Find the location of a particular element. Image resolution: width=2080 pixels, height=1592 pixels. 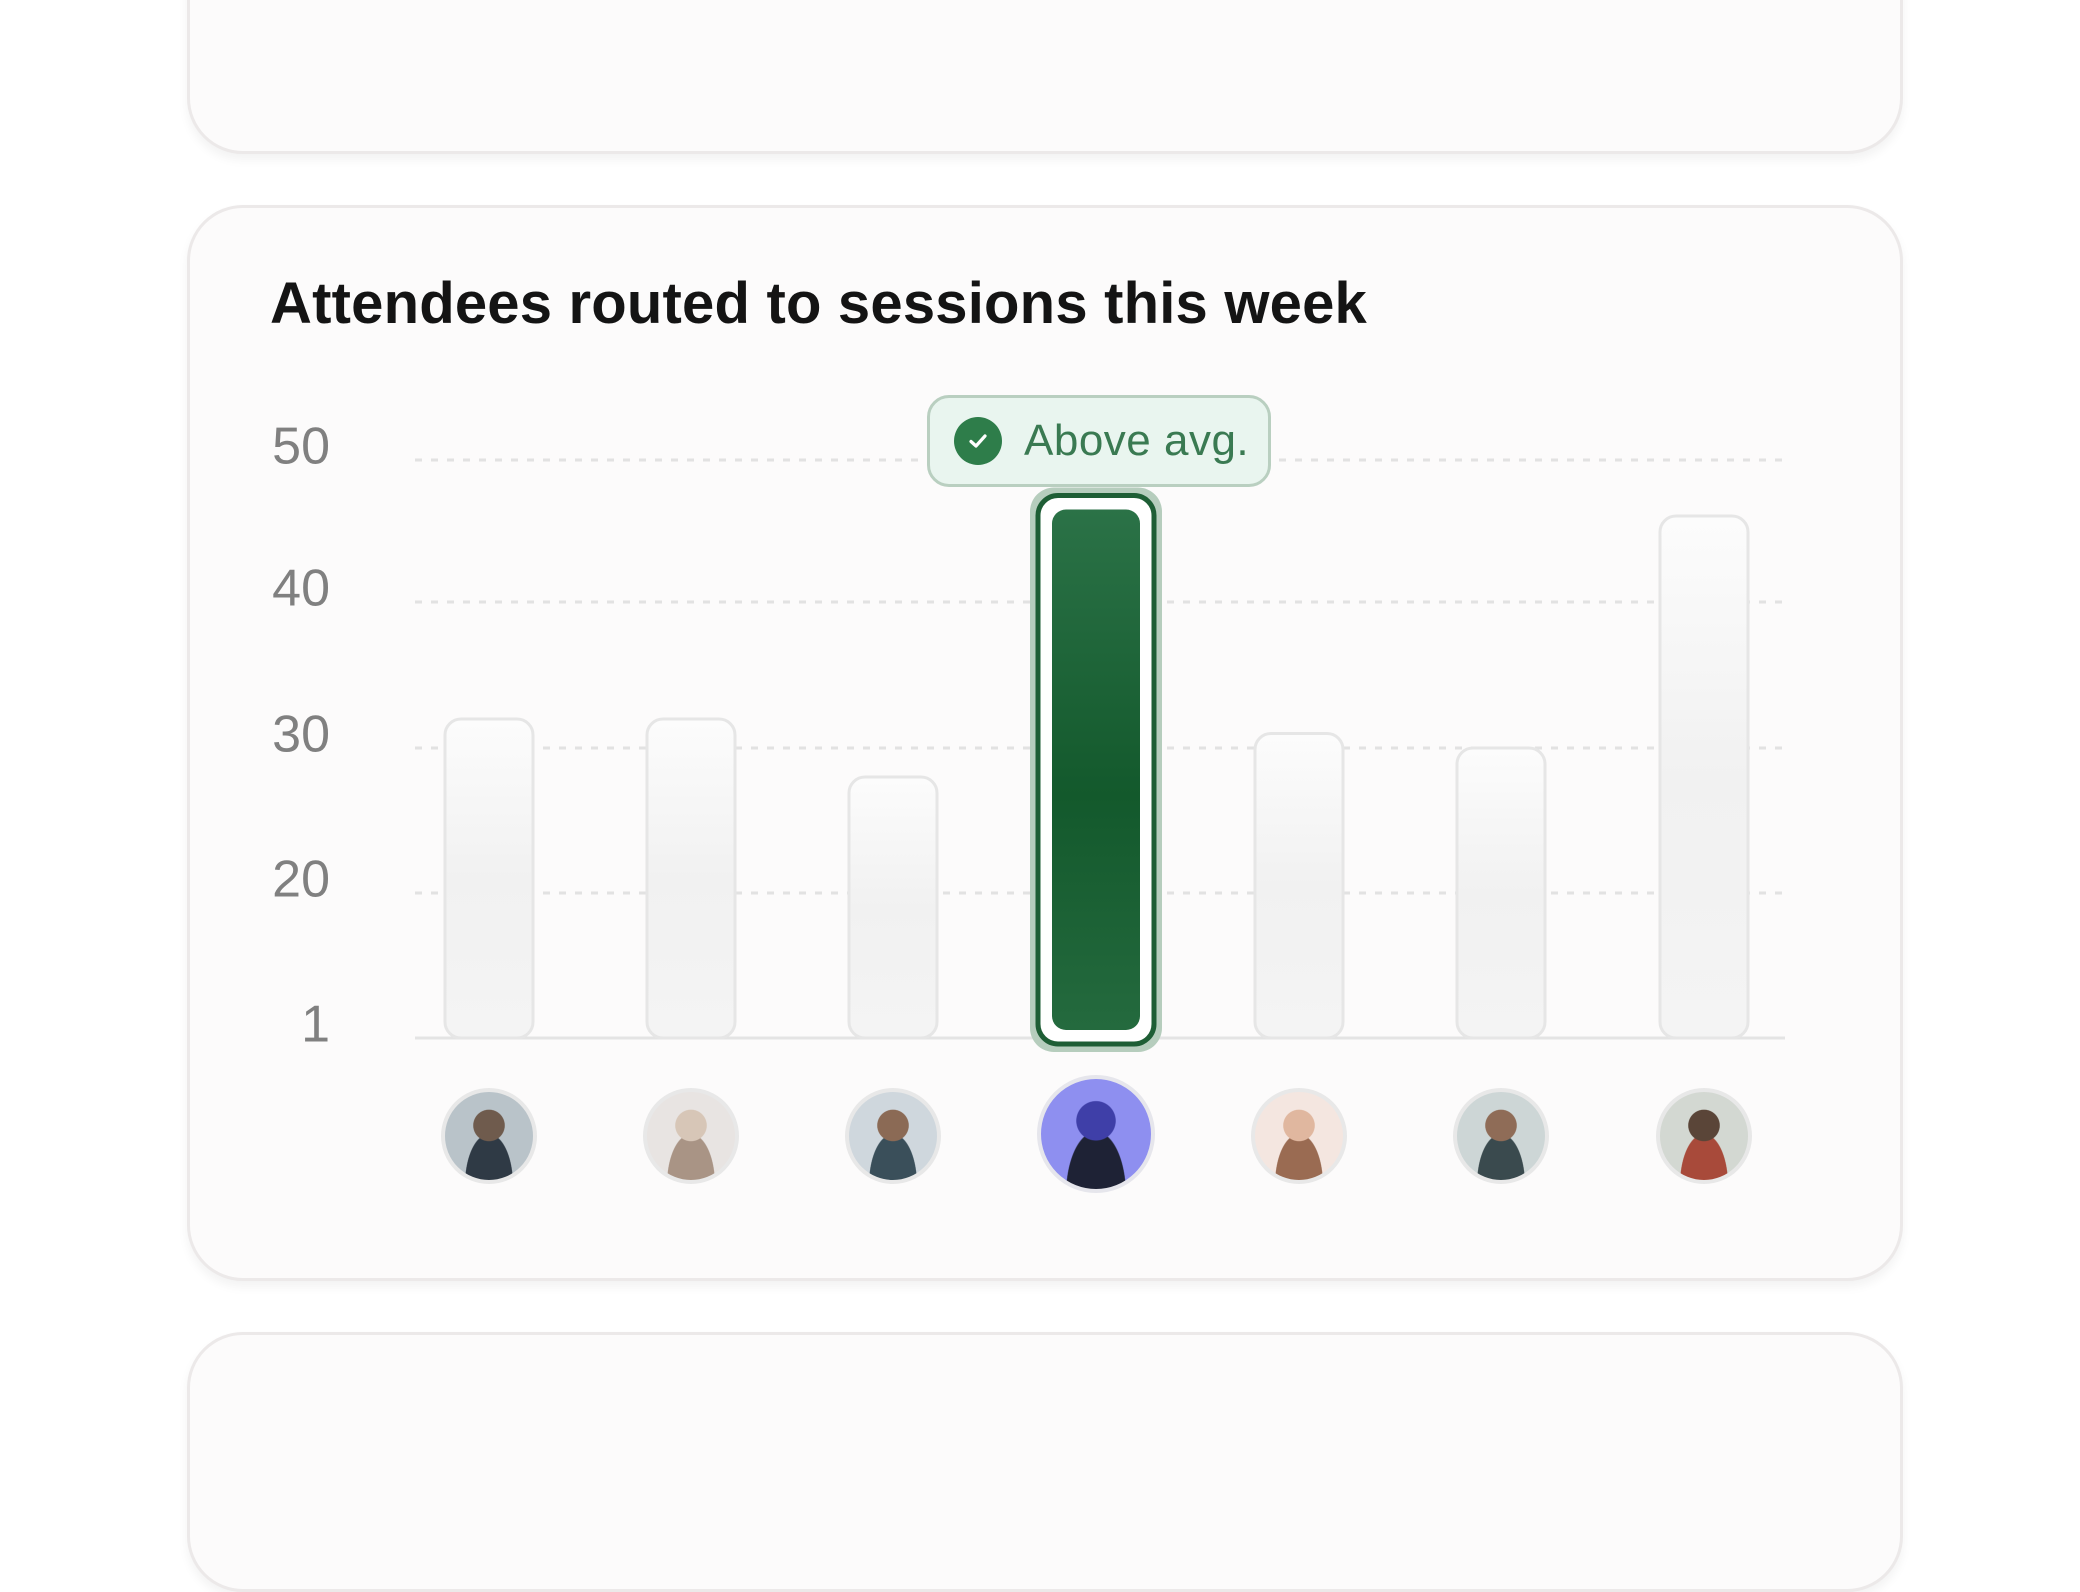

avatar-man-dark-hair-icon is located at coordinates (489, 1136).